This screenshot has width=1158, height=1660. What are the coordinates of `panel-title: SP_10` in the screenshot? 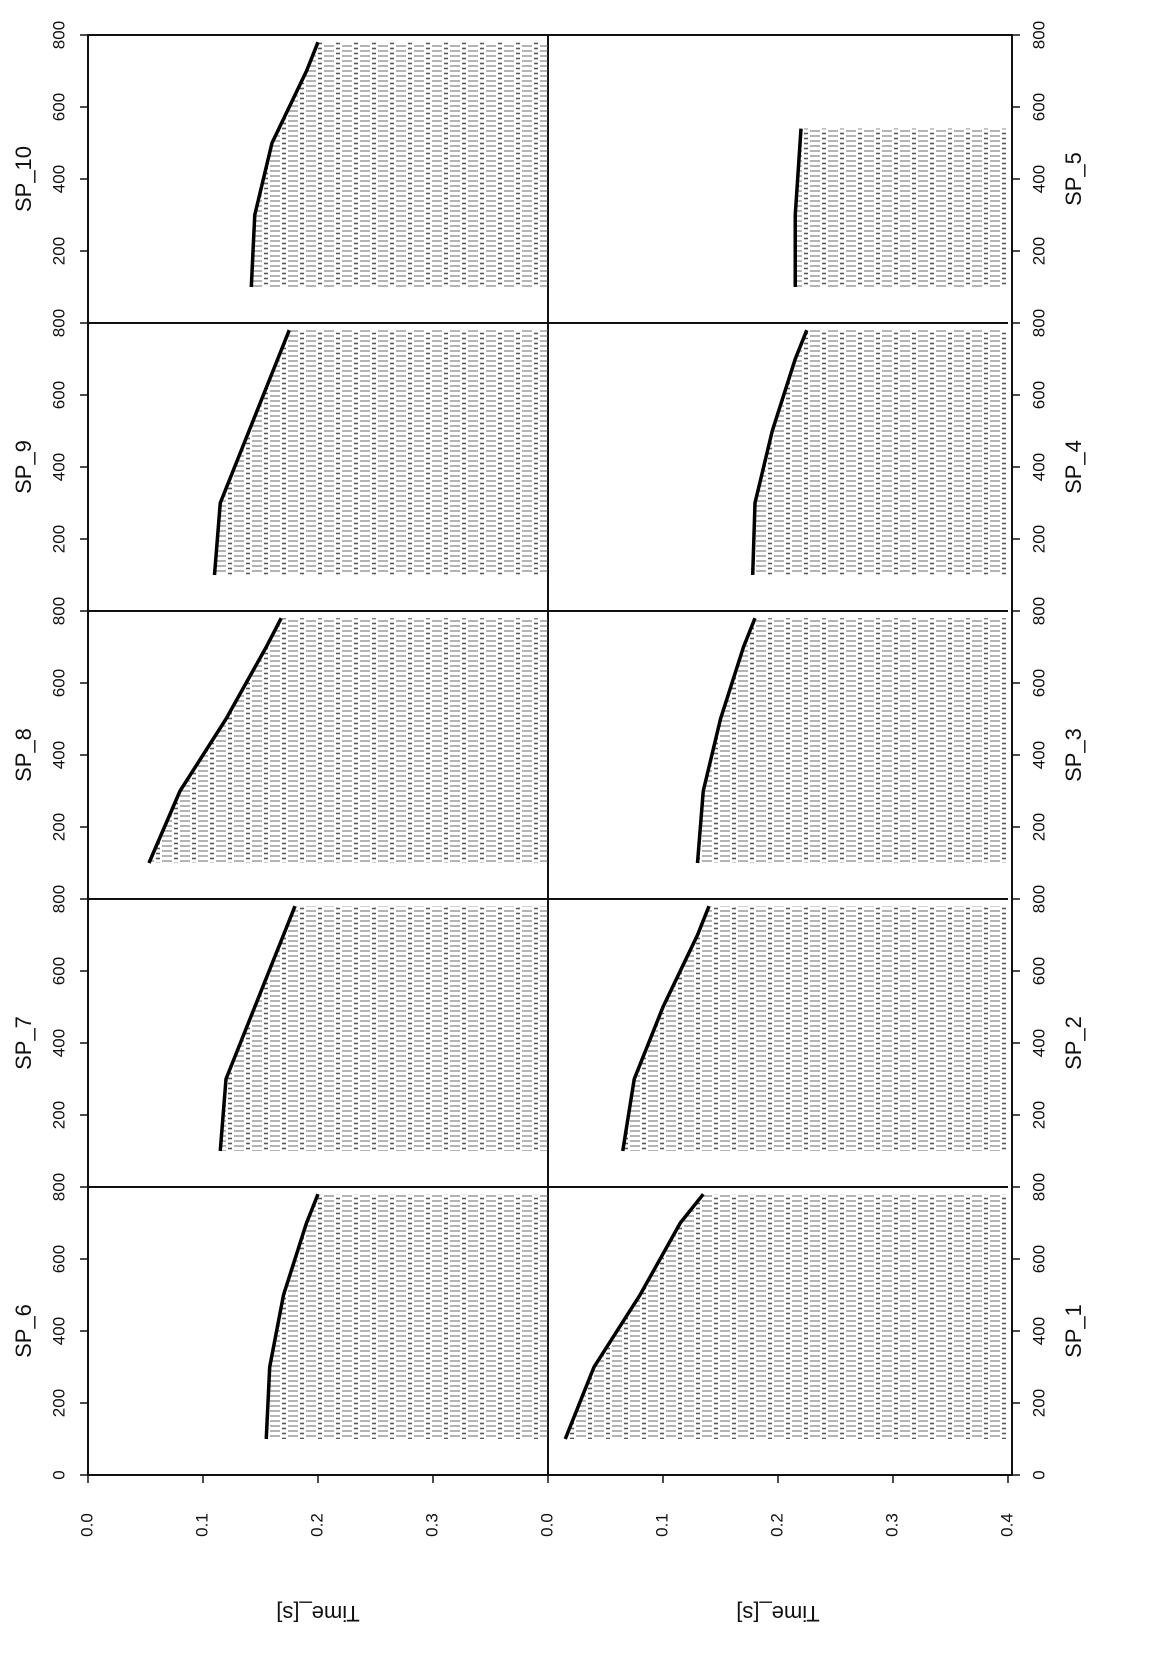 It's located at (23, 179).